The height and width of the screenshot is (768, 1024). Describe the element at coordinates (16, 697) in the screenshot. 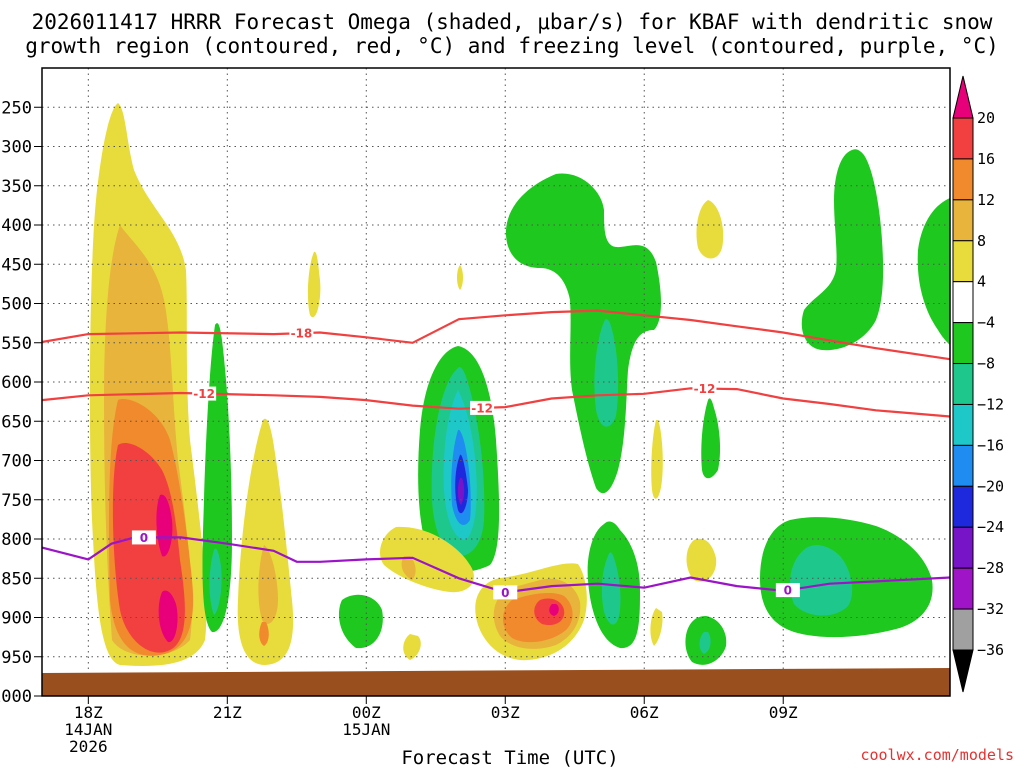

I see `y-tick-label-1000: 1000` at that location.